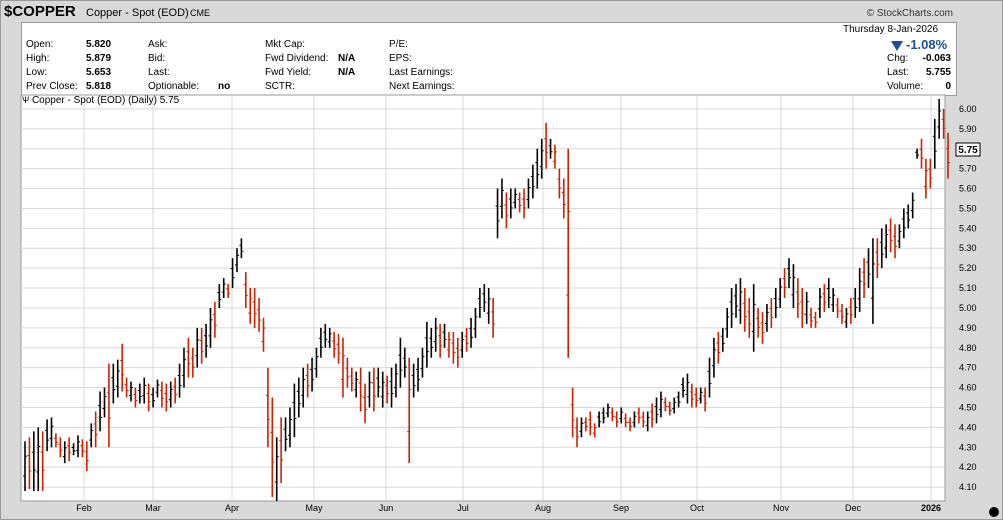  I want to click on y-tick-label: 4.60, so click(968, 388).